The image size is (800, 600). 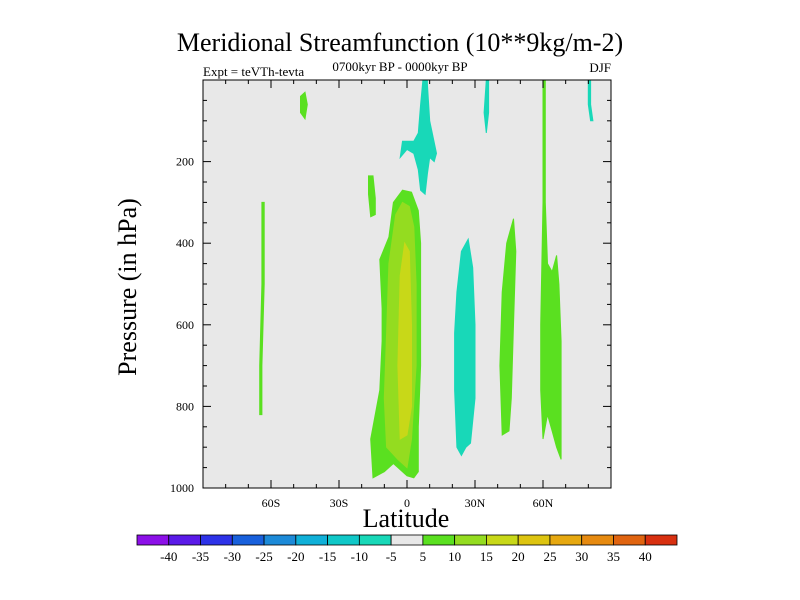 I want to click on colorbar-label: -30, so click(x=232, y=556).